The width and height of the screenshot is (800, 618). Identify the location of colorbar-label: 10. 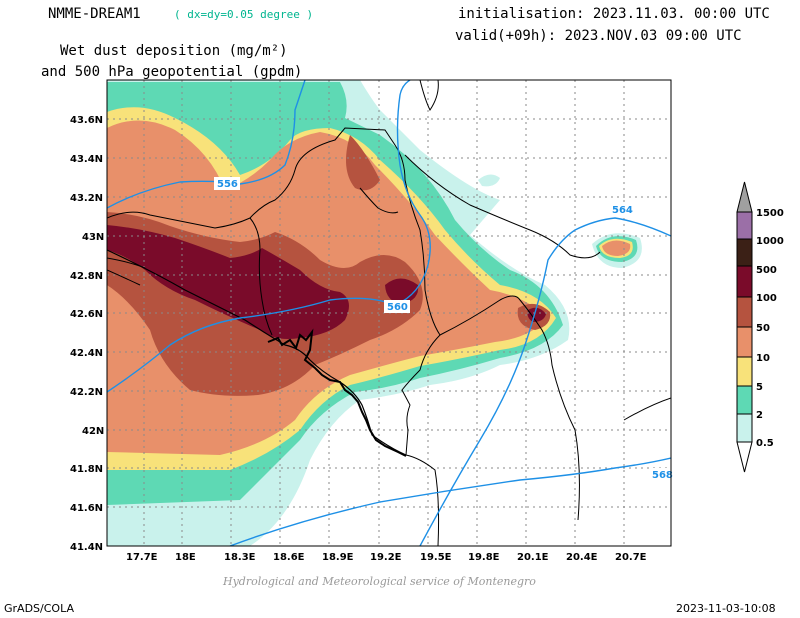
(763, 358).